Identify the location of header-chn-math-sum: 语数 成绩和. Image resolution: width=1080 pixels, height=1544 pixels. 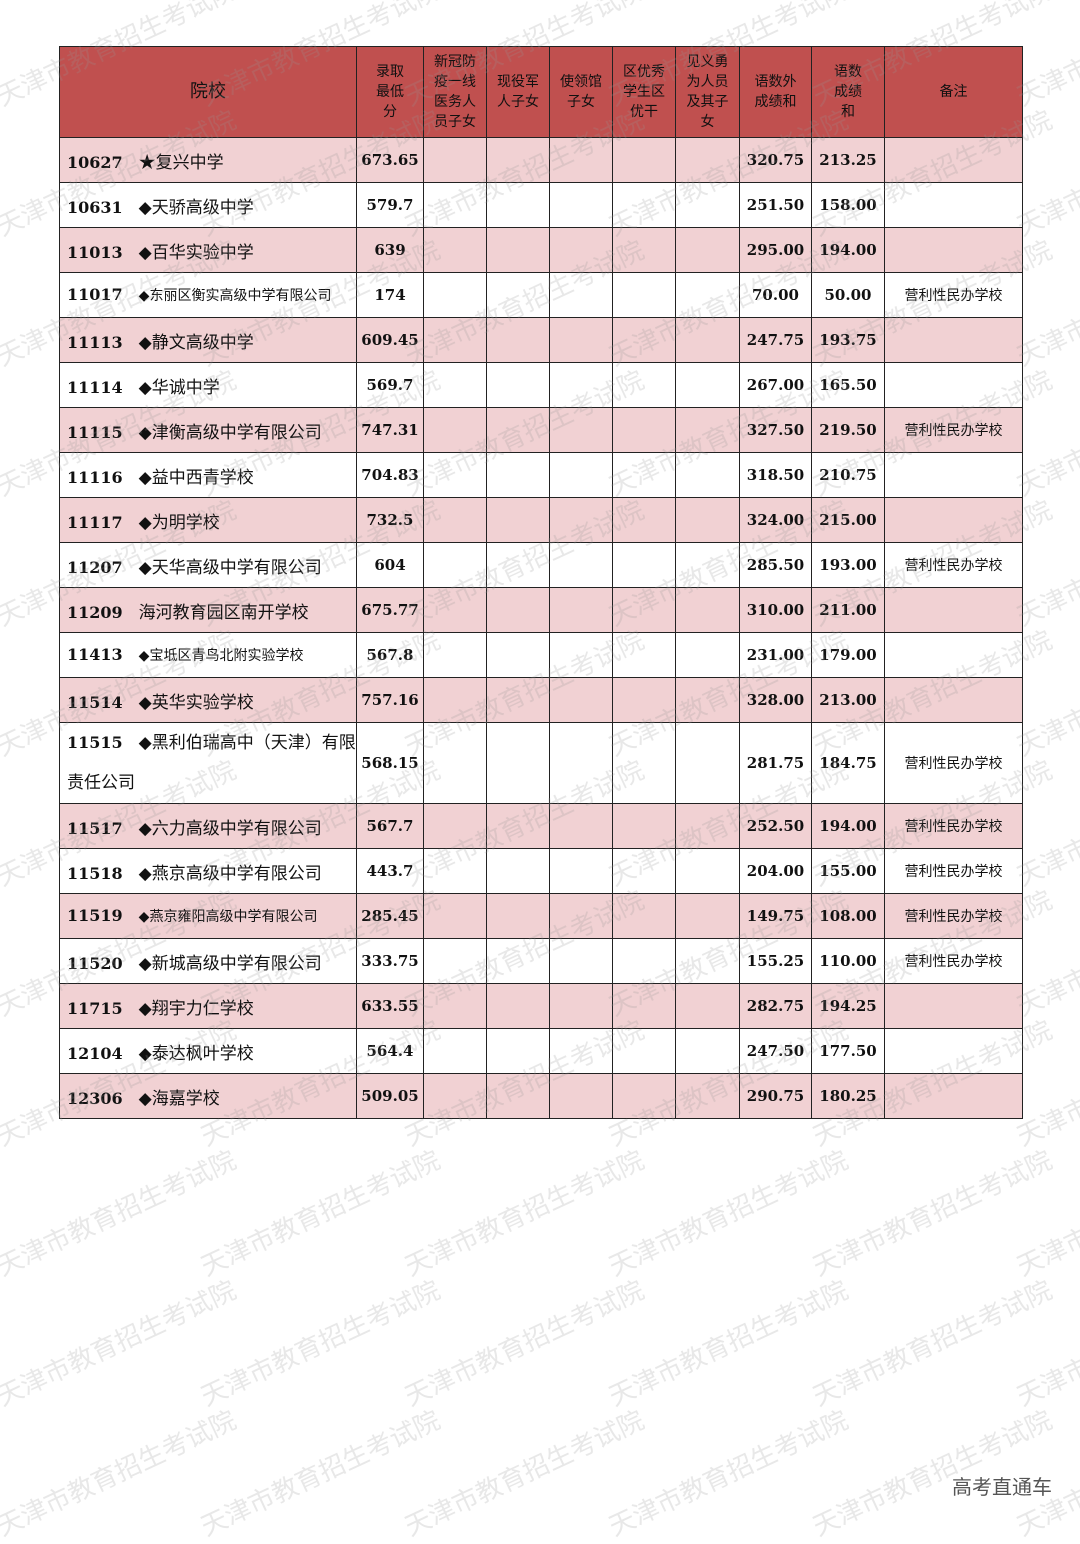
(848, 92).